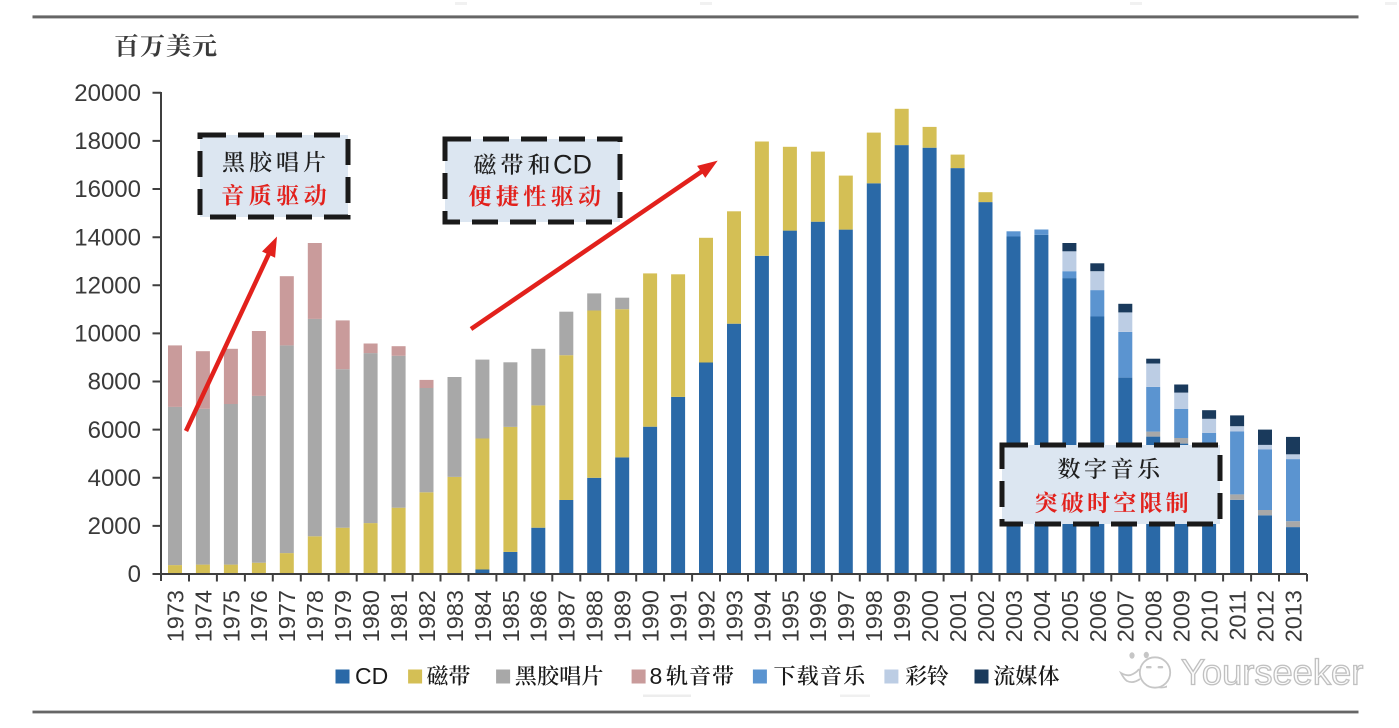  Describe the element at coordinates (1238, 615) in the screenshot. I see `svg-text: 2011` at that location.